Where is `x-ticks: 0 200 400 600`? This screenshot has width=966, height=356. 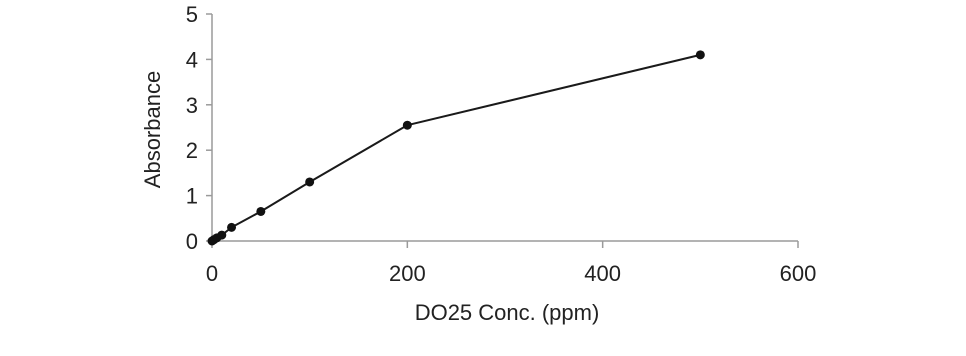 x-ticks: 0 200 400 600 is located at coordinates (511, 263).